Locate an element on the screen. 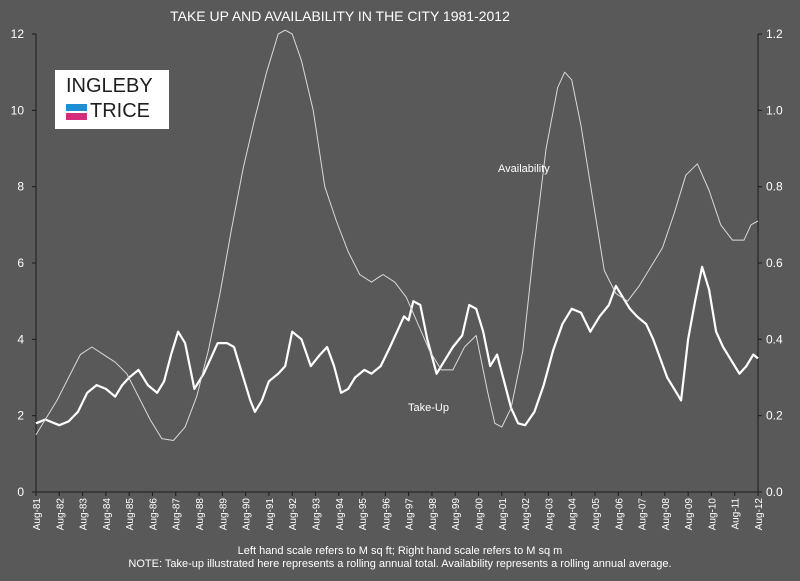 This screenshot has height=581, width=800. left-tick-label: 2 is located at coordinates (20, 416).